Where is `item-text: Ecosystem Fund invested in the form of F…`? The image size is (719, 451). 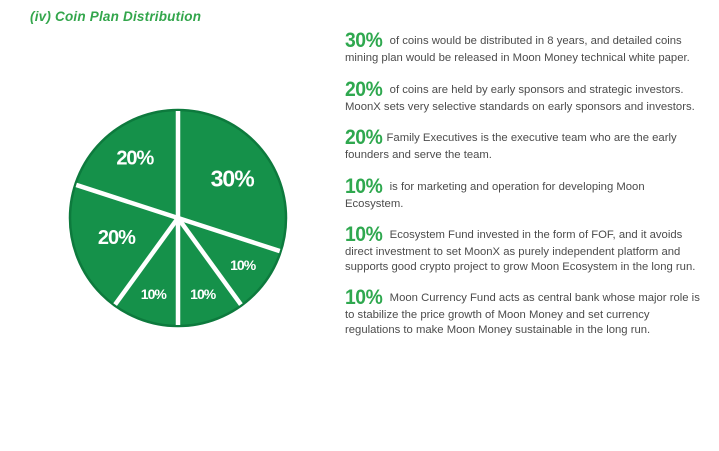
item-text: Ecosystem Fund invested in the form of F… is located at coordinates (520, 251).